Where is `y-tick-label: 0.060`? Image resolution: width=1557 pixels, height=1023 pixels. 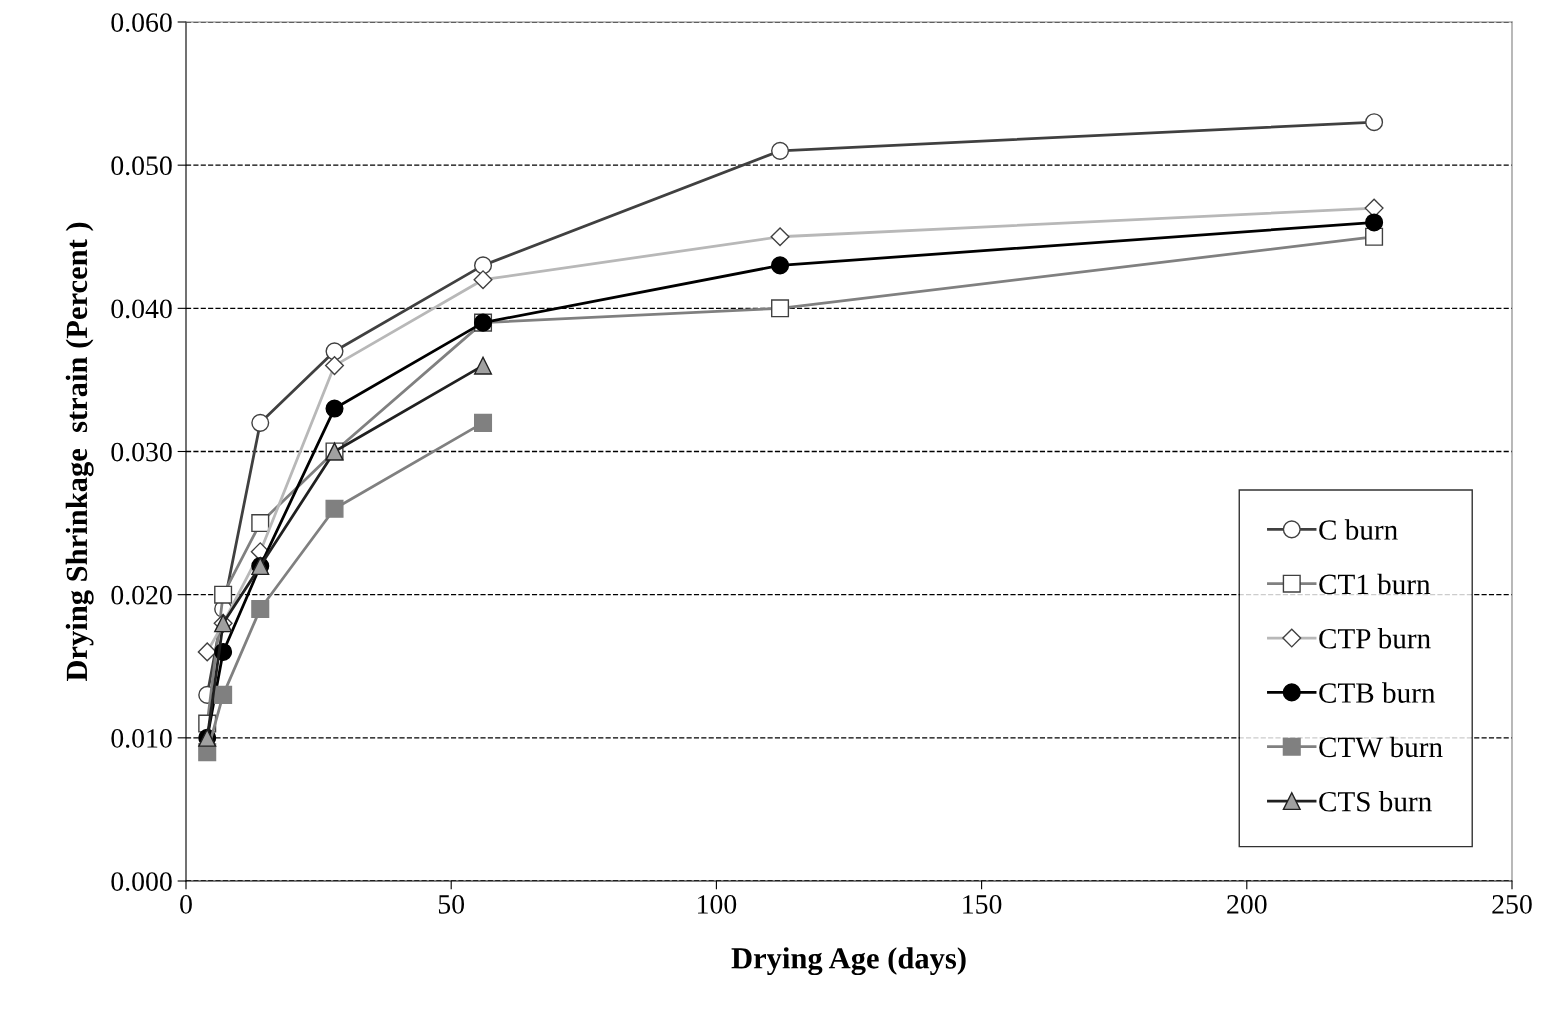
y-tick-label: 0.060 is located at coordinates (141, 23).